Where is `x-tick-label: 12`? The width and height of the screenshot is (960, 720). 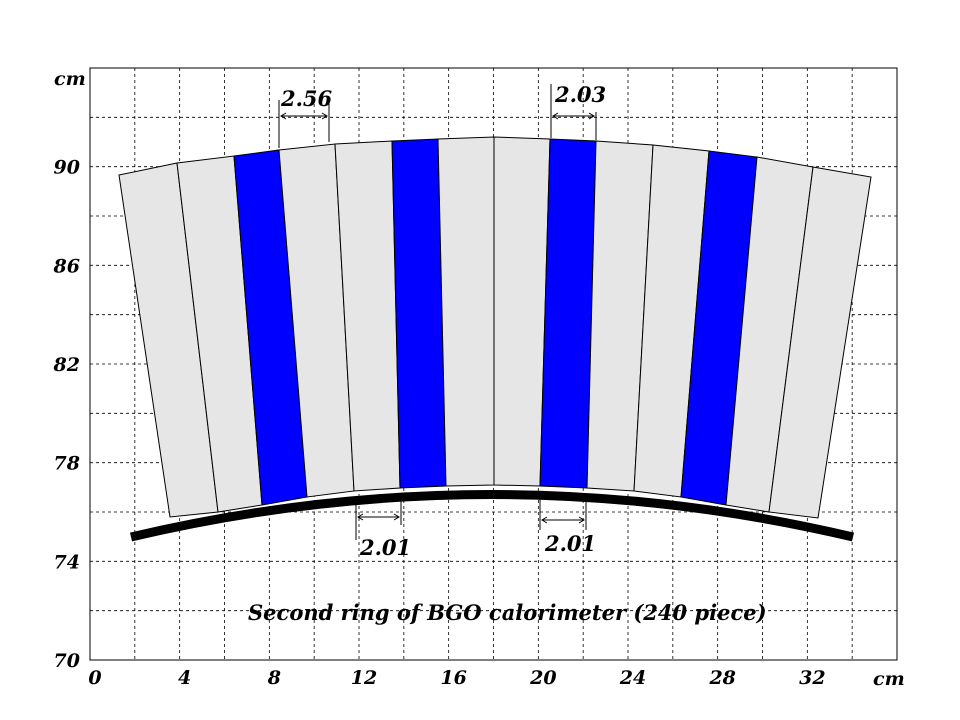
x-tick-label: 12 is located at coordinates (364, 678).